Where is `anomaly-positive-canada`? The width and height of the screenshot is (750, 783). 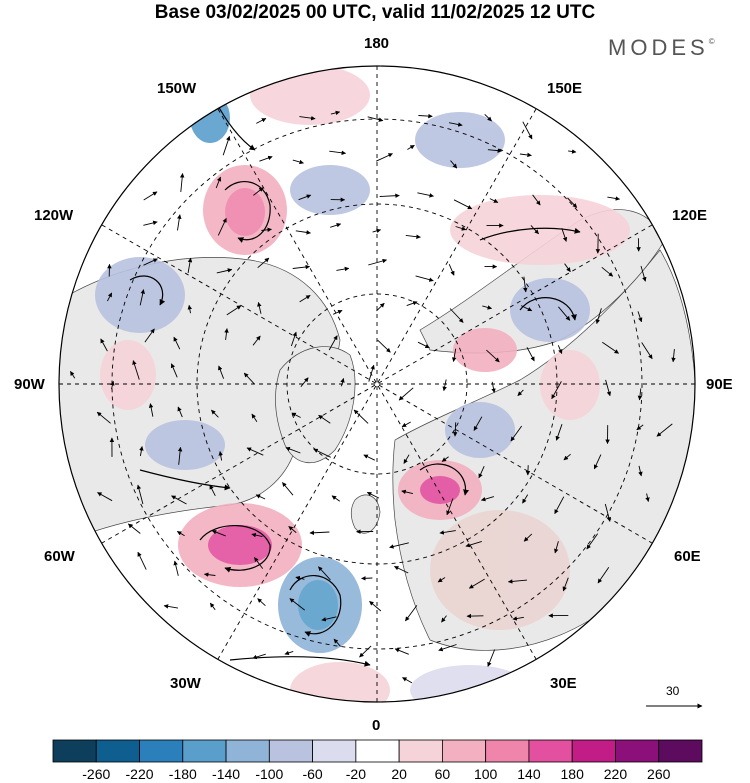 anomaly-positive-canada is located at coordinates (128, 375).